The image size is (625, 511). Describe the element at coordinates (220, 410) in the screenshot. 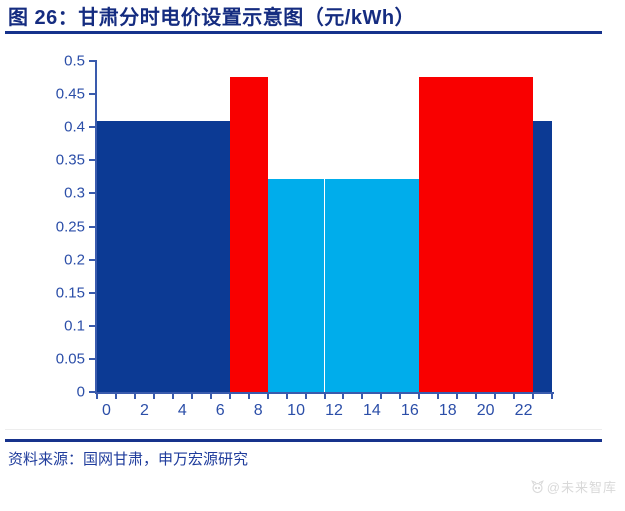

I see `x-tick-label: 6` at that location.